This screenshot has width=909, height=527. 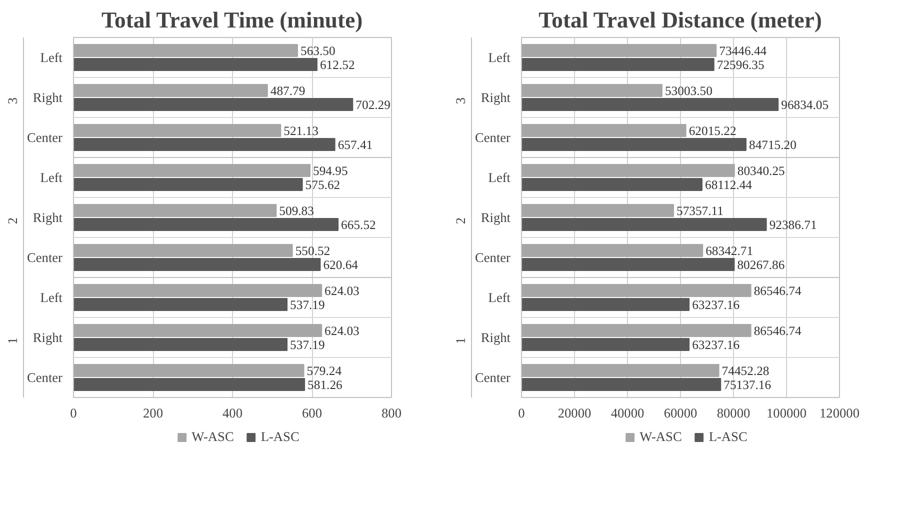 What do you see at coordinates (680, 20) in the screenshot?
I see `chart-title: Total Travel Distance (meter)` at bounding box center [680, 20].